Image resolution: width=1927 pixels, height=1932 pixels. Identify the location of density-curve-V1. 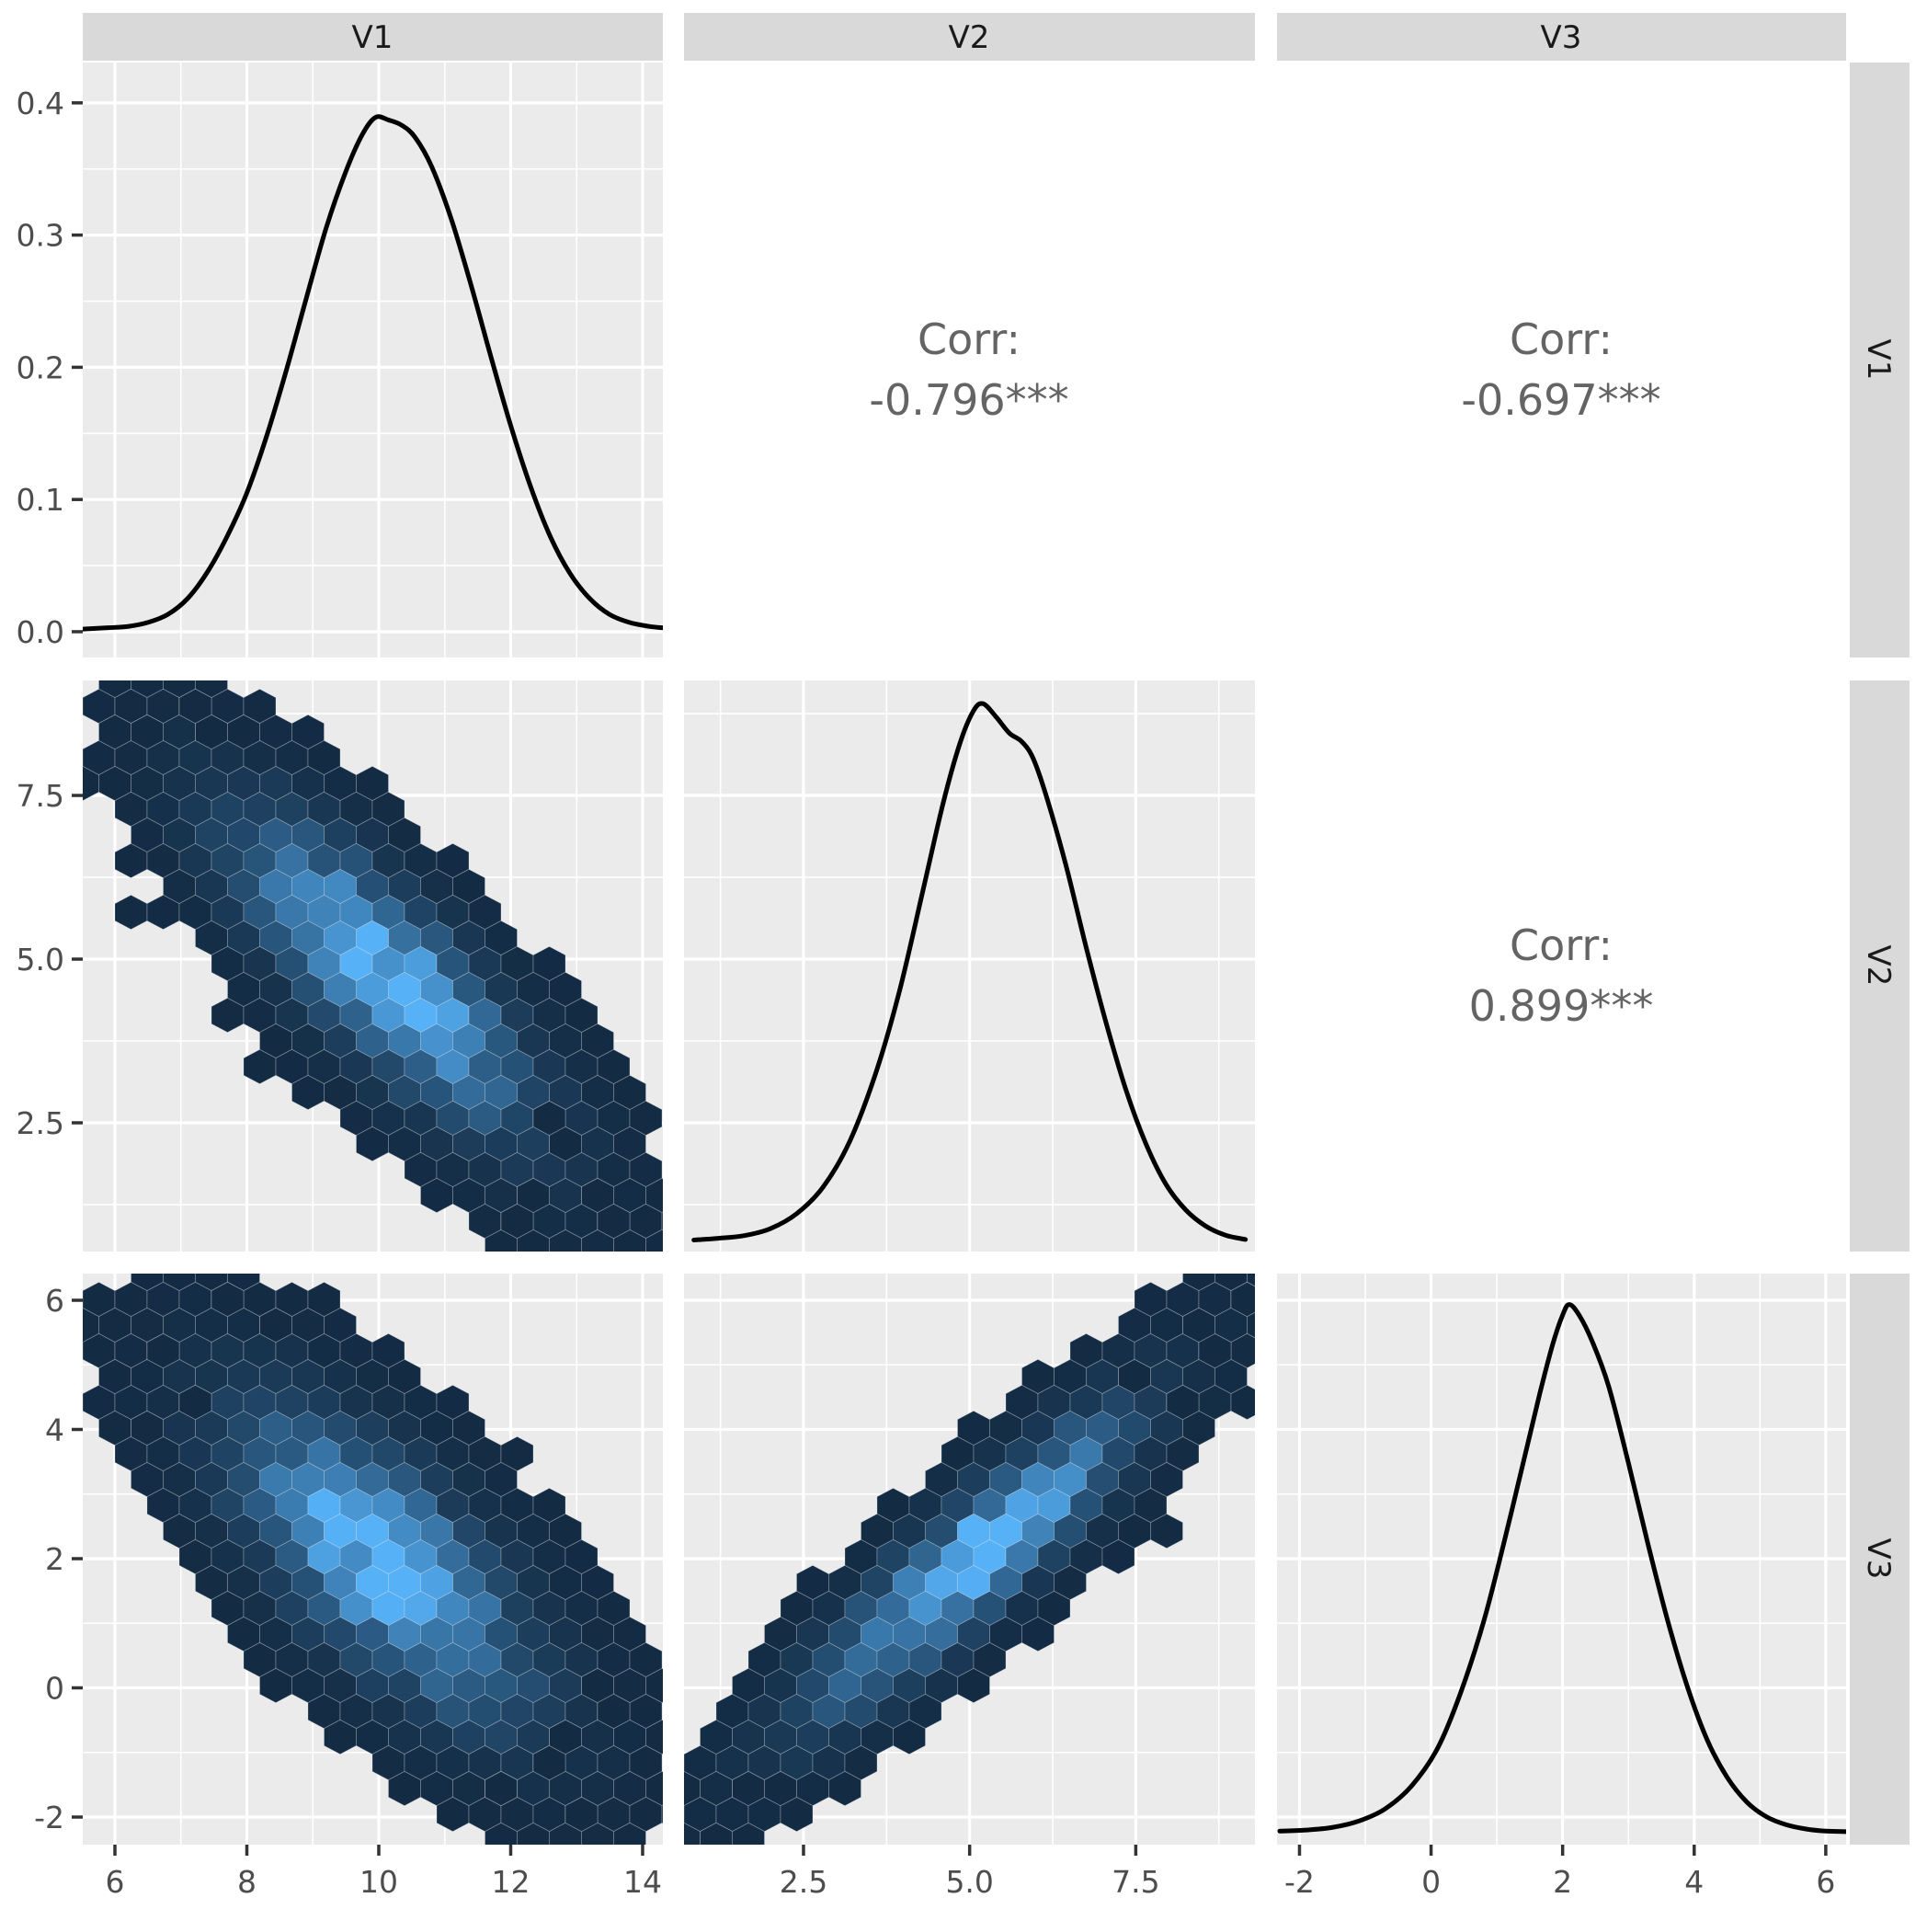
(373, 373).